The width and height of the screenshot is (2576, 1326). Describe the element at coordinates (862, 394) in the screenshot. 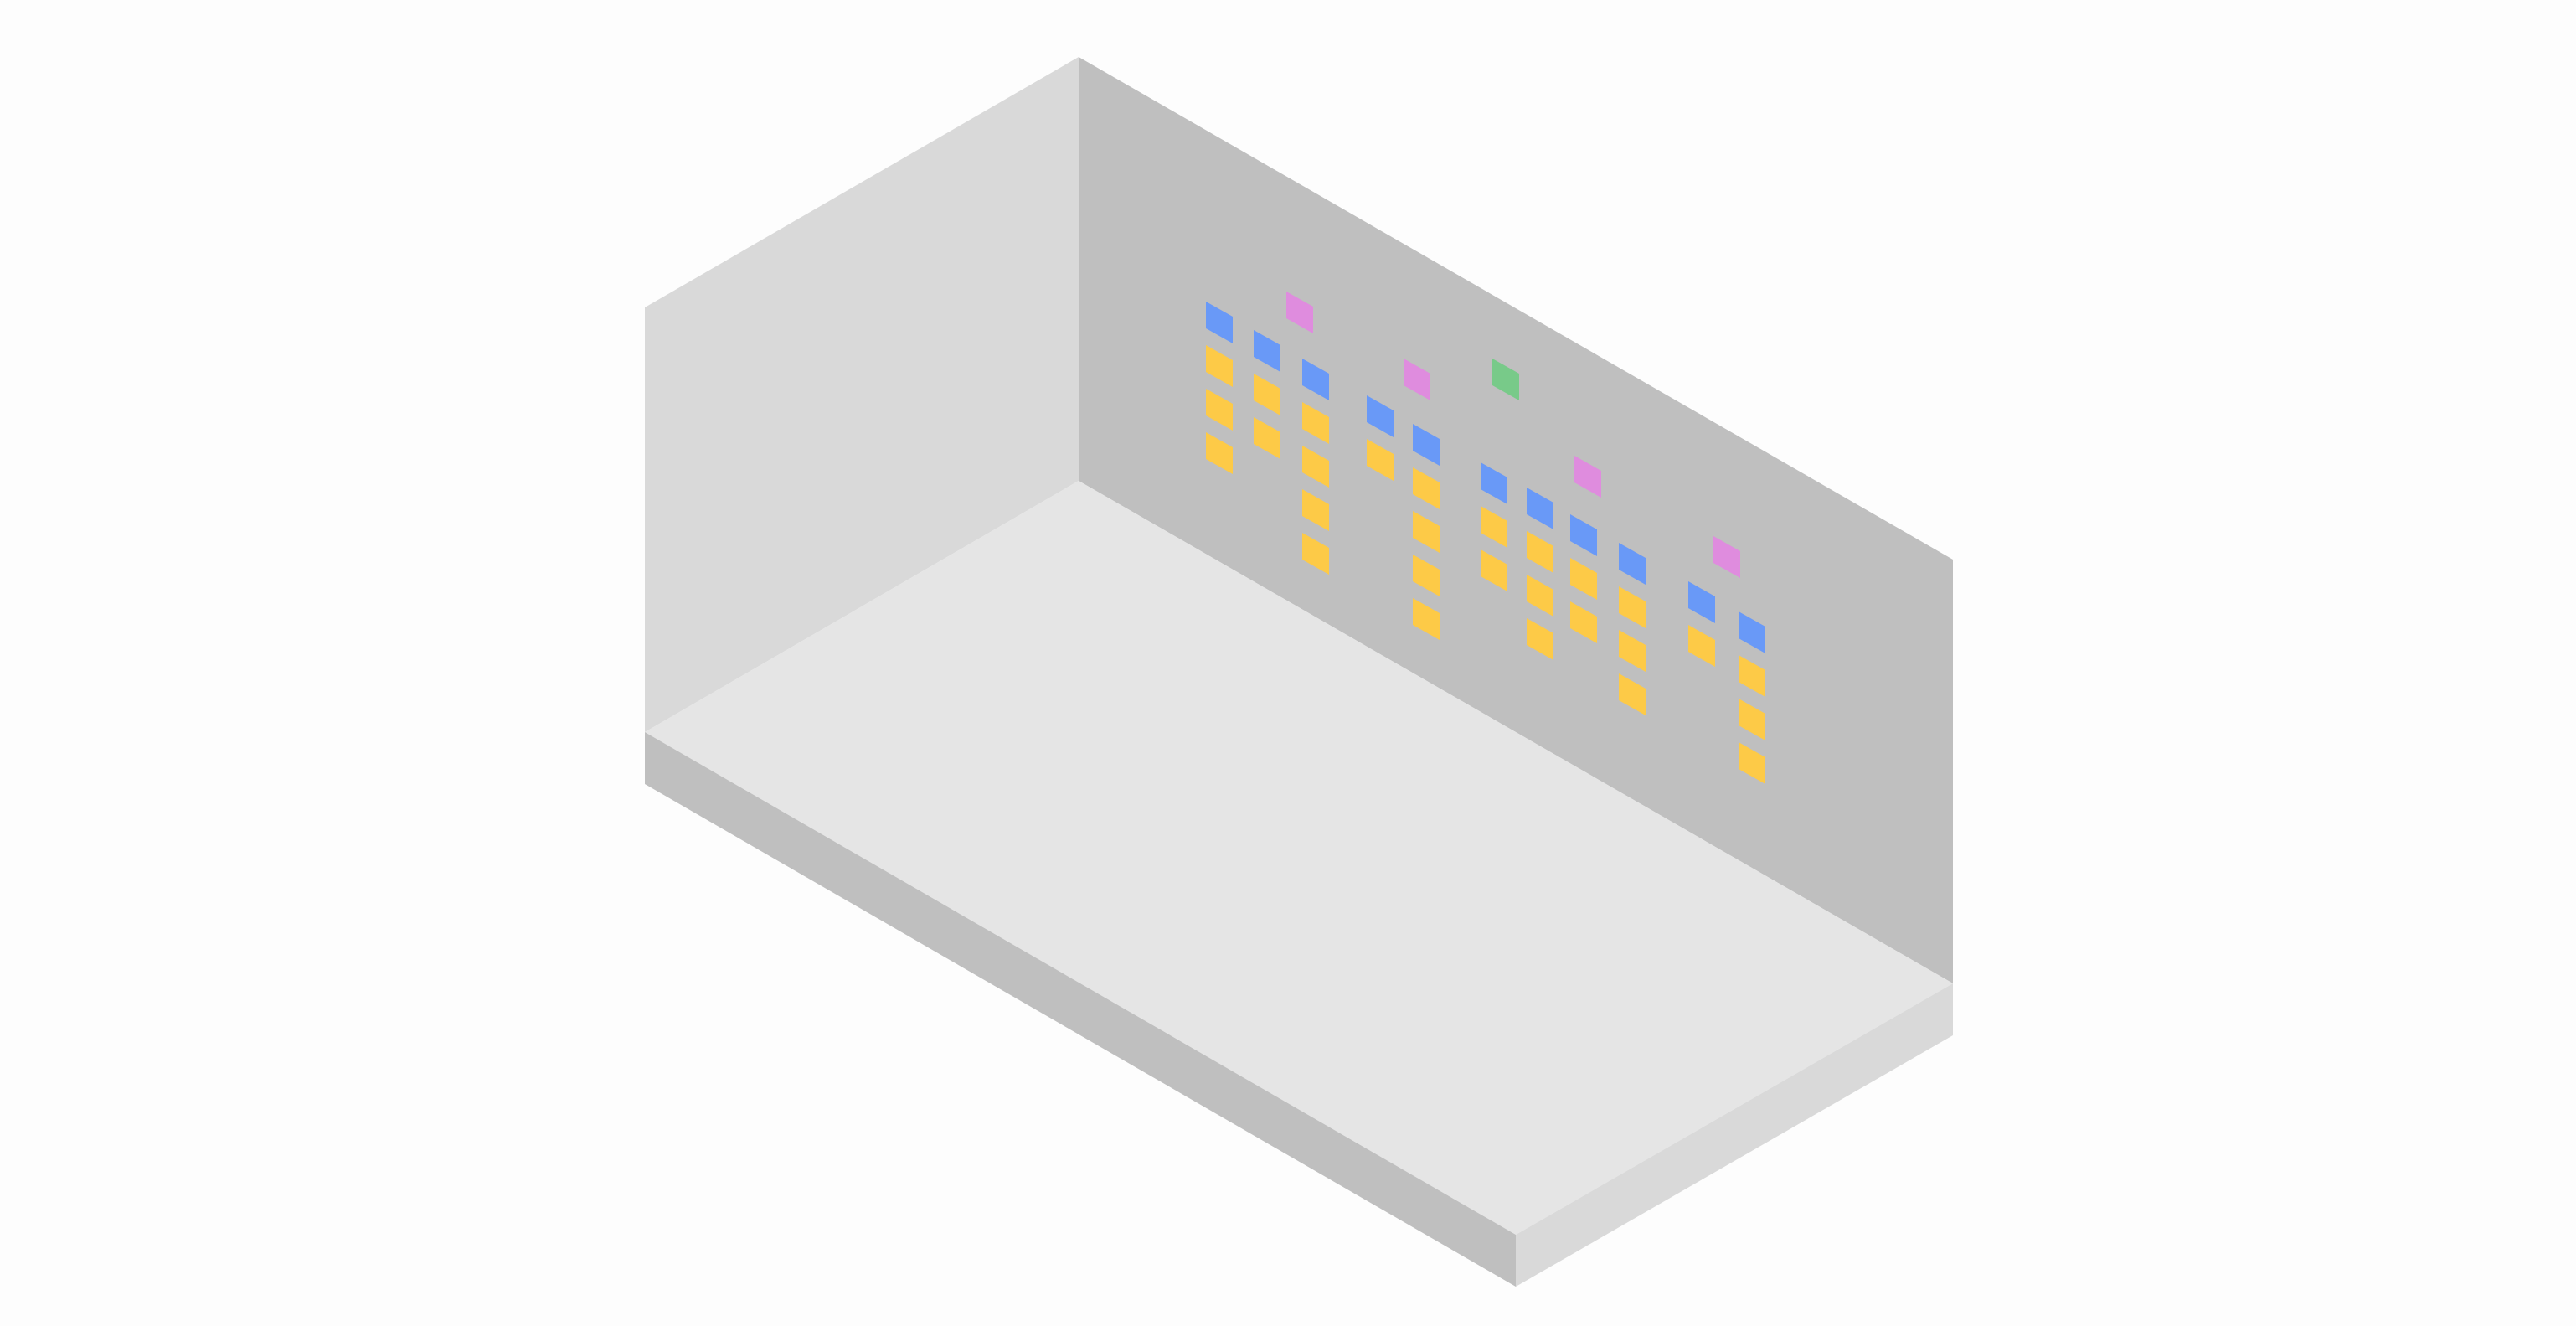

I see `left-wall` at that location.